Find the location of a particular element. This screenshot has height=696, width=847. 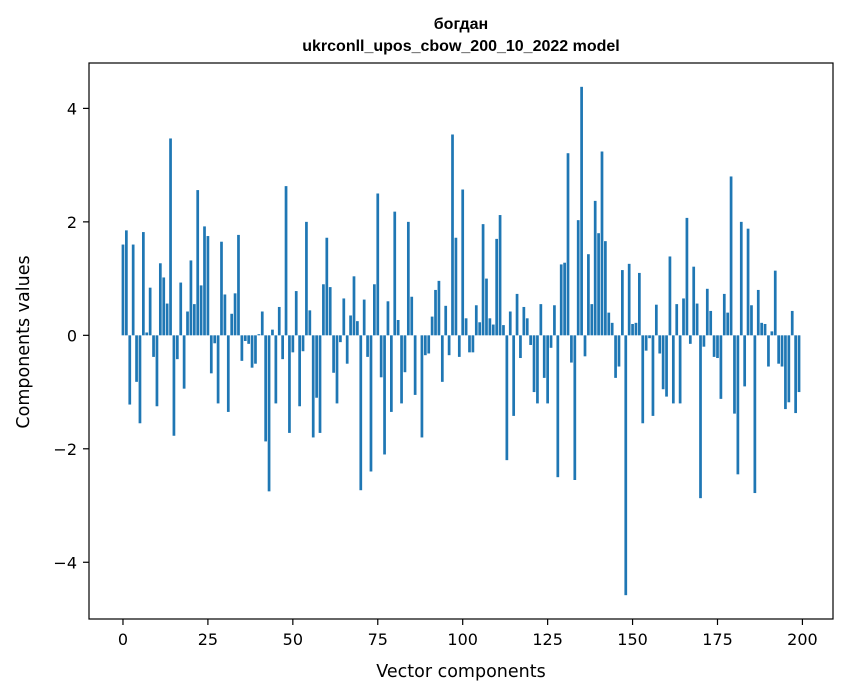

y-tick-label: 2 is located at coordinates (72, 222).